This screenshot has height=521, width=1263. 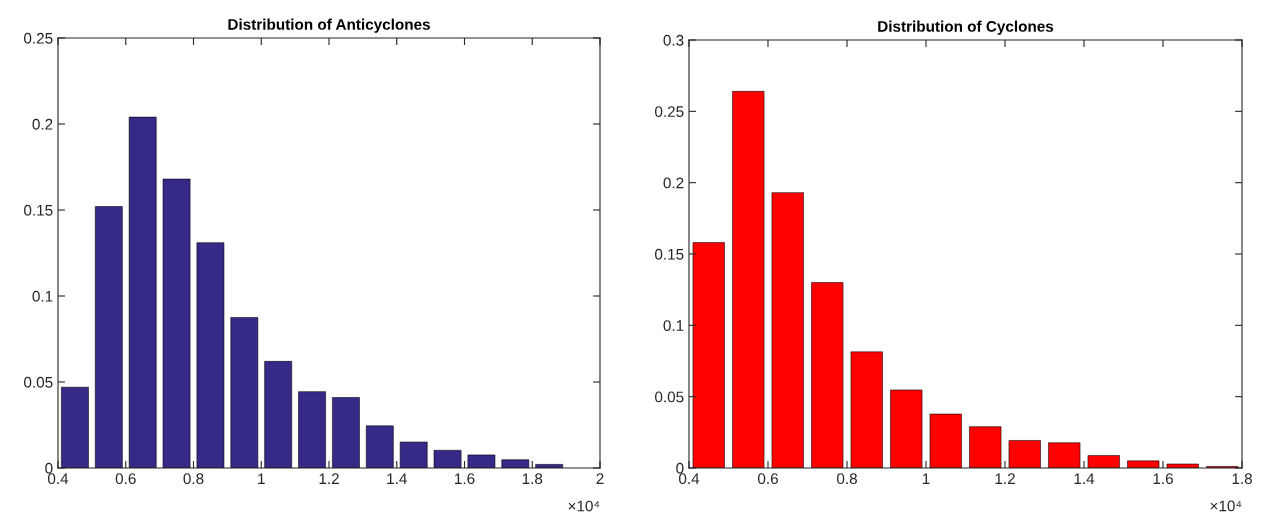 I want to click on chart-title: Distribution of Cyclones, so click(x=966, y=27).